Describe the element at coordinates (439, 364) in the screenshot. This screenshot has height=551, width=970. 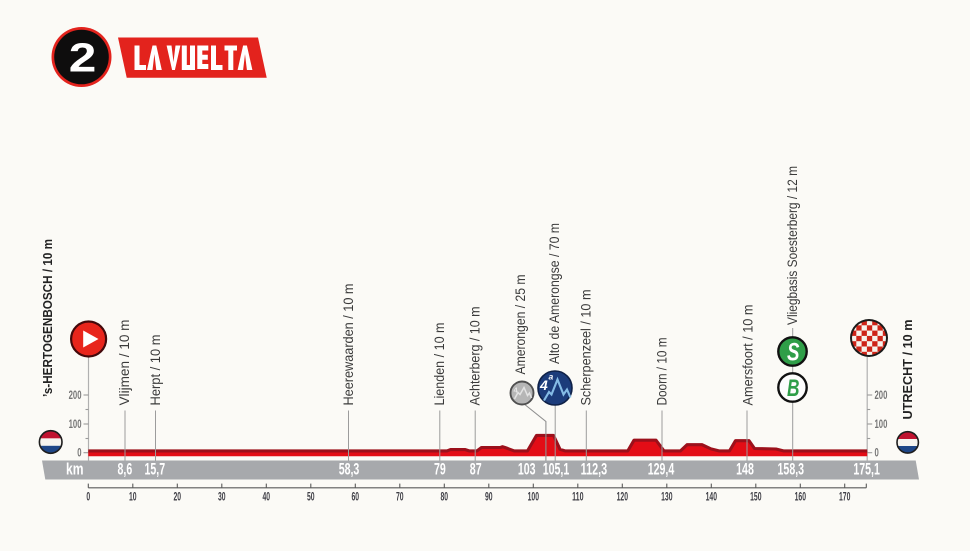
I see `svg-text: Lienden / 10 m` at that location.